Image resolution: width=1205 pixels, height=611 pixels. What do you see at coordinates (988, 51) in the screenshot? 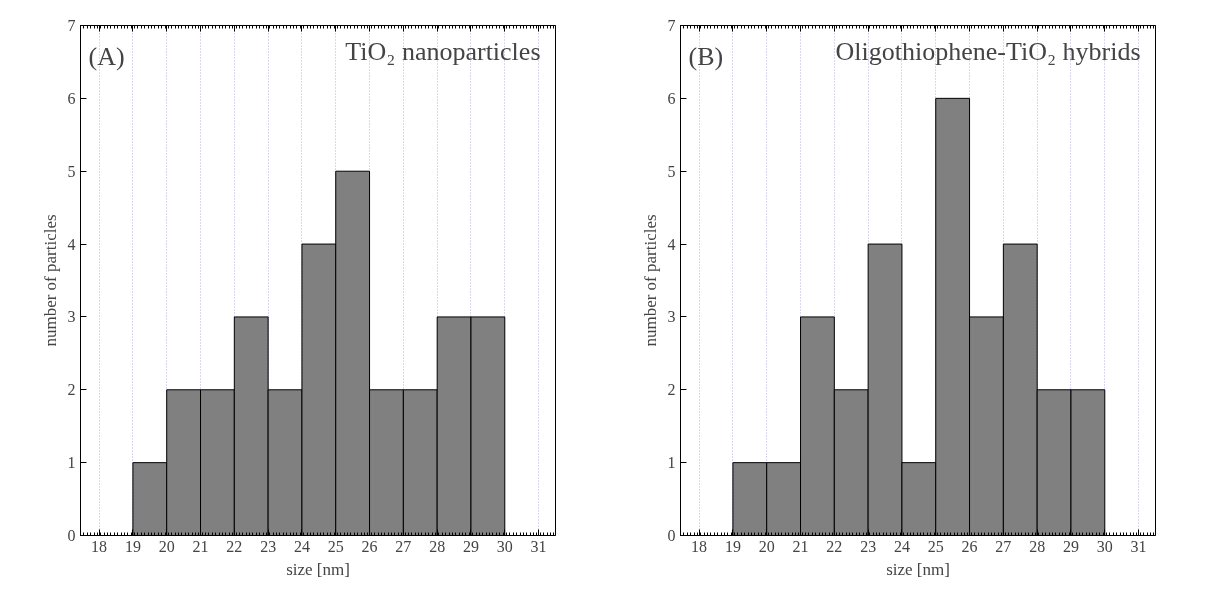
I see `chart-title: Oligothiophene-TiO₂ hybrids` at bounding box center [988, 51].